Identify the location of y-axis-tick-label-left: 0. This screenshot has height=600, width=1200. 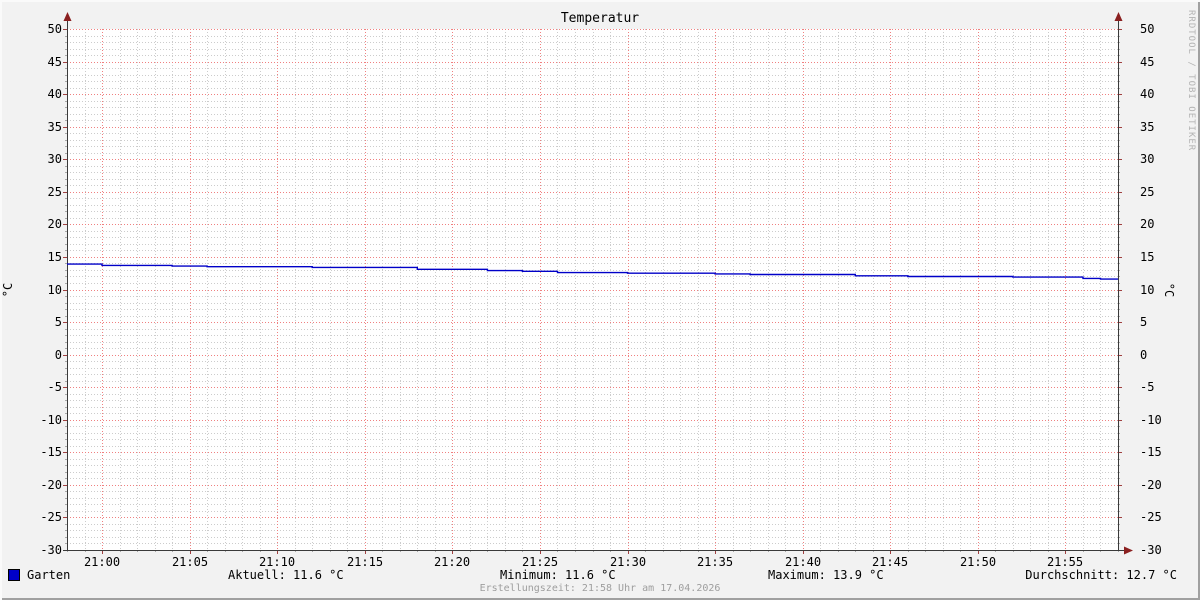
(58, 355).